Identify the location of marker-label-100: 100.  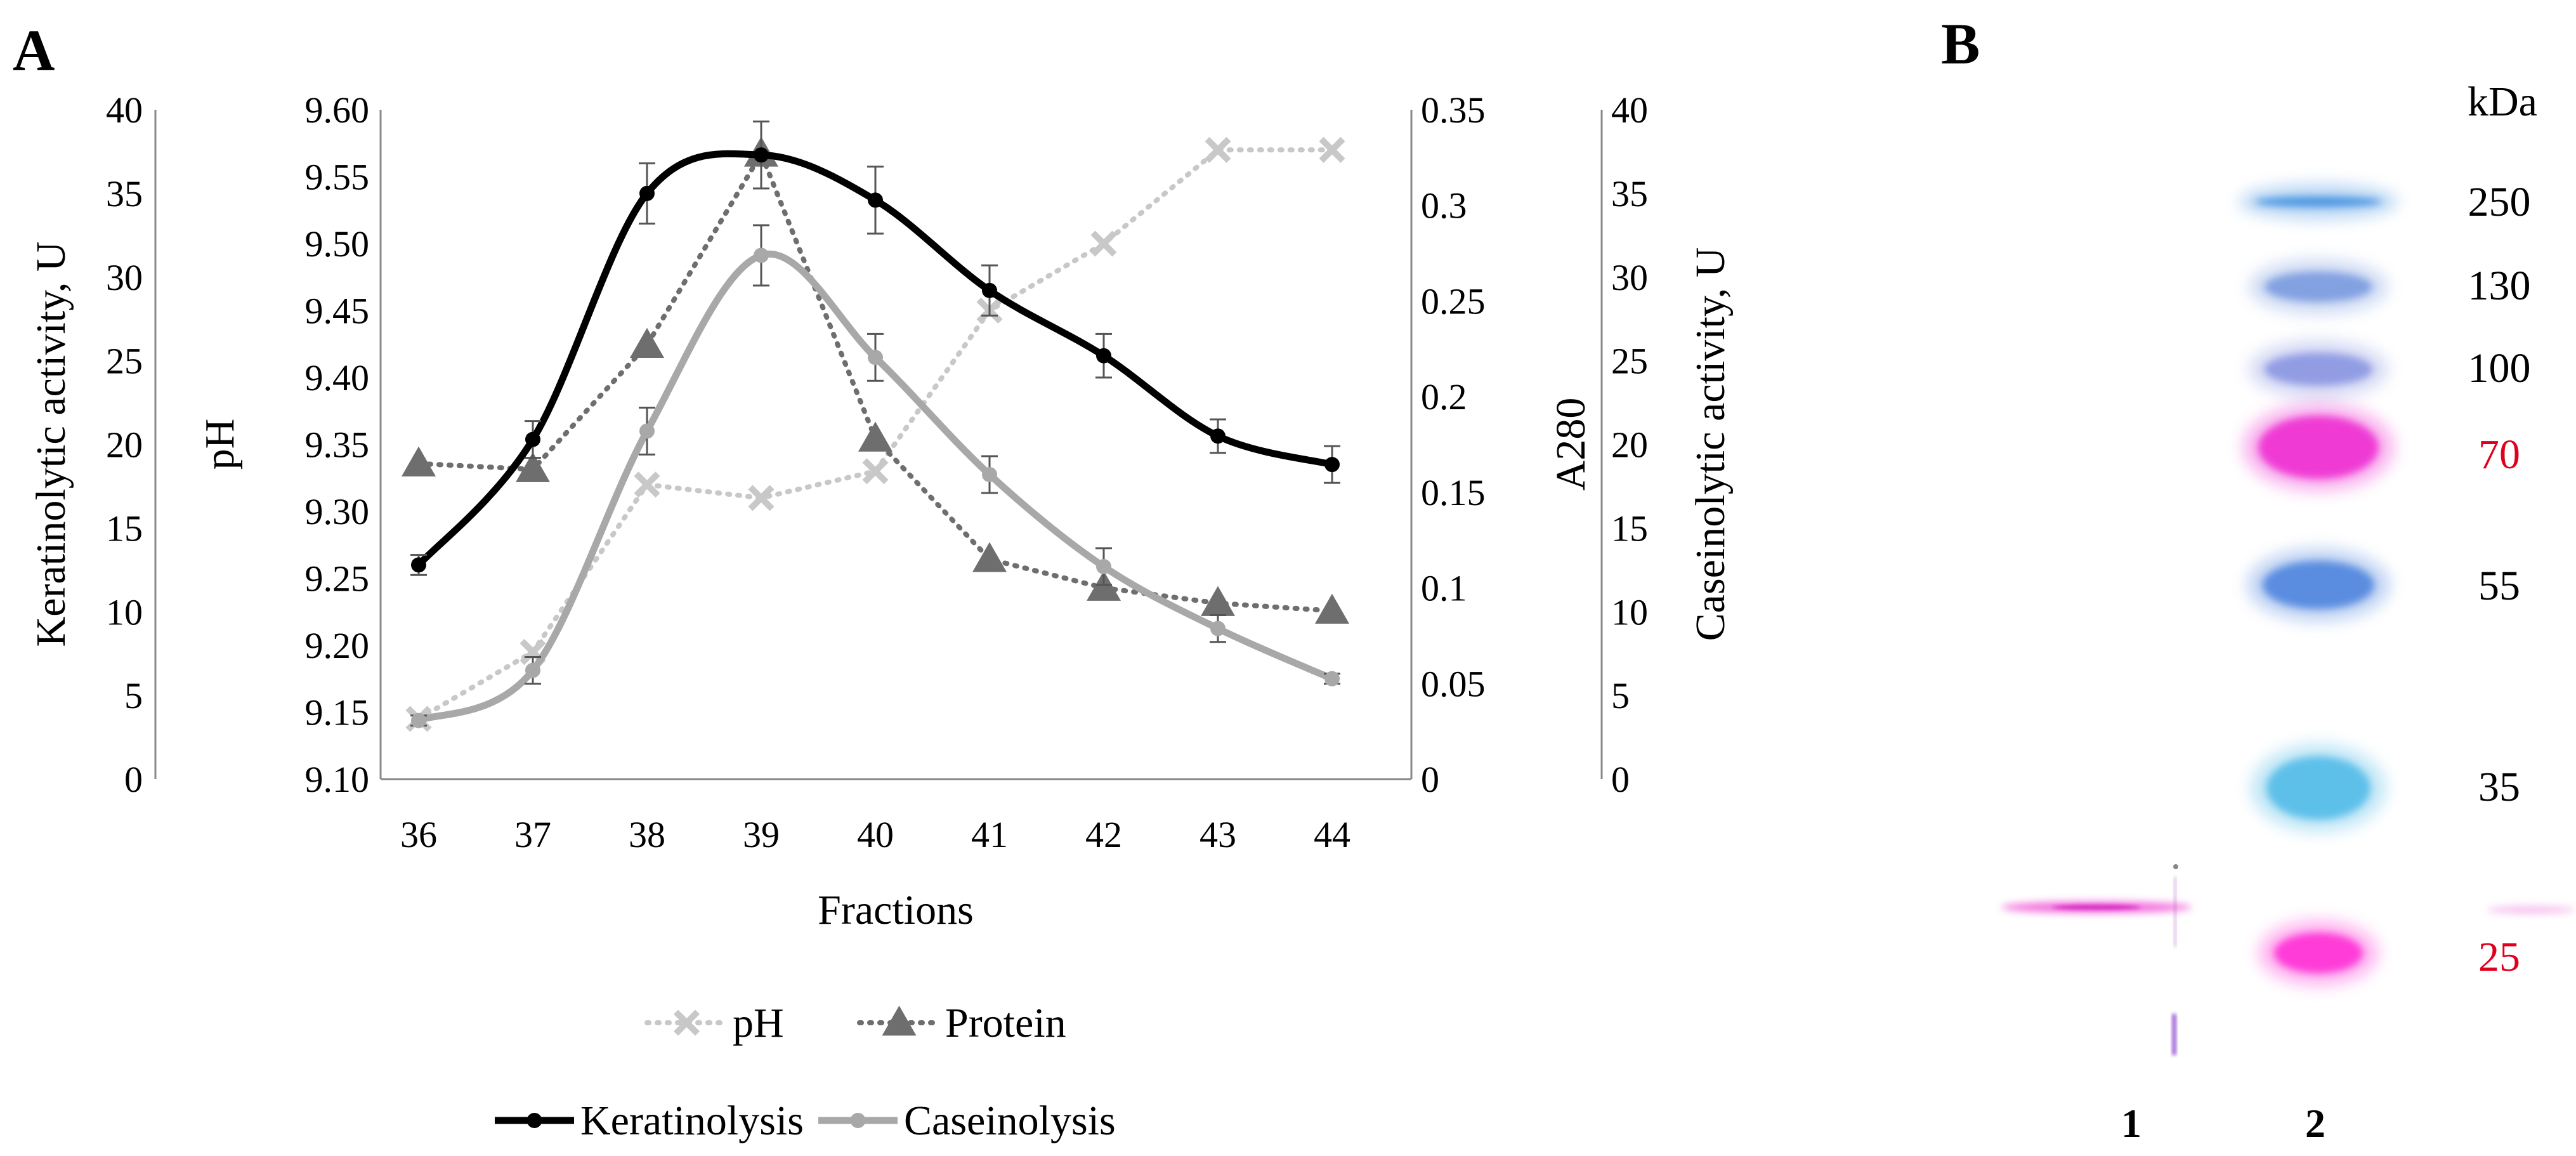
(2499, 368).